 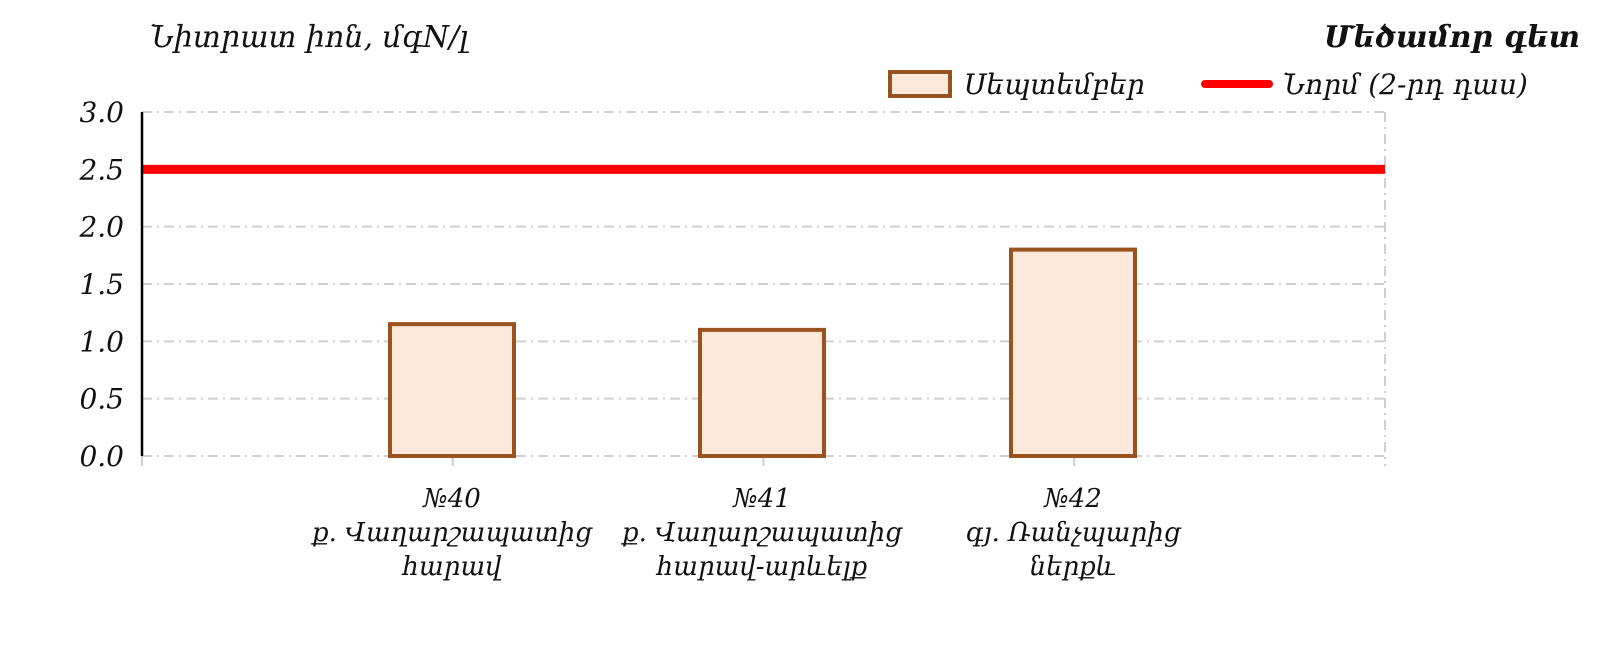 What do you see at coordinates (101, 341) in the screenshot?
I see `y-tick-label: 1.0` at bounding box center [101, 341].